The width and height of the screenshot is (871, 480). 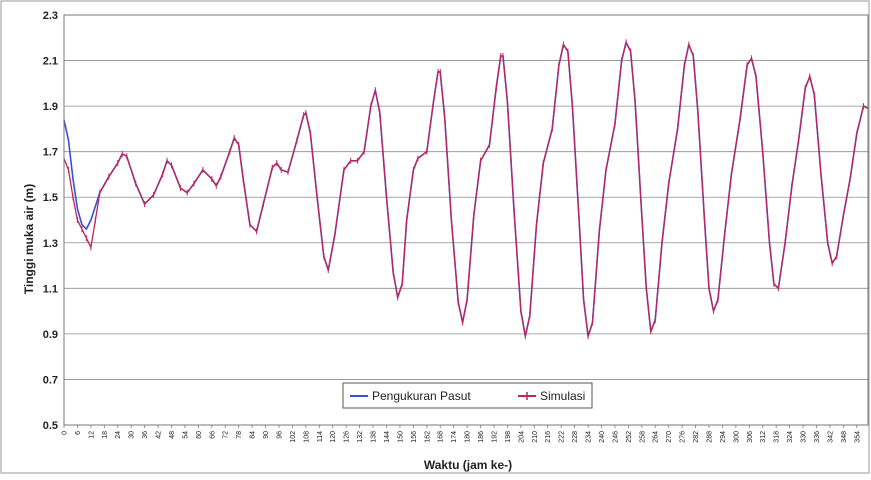 I want to click on x-tick-label: 18, so click(x=105, y=435).